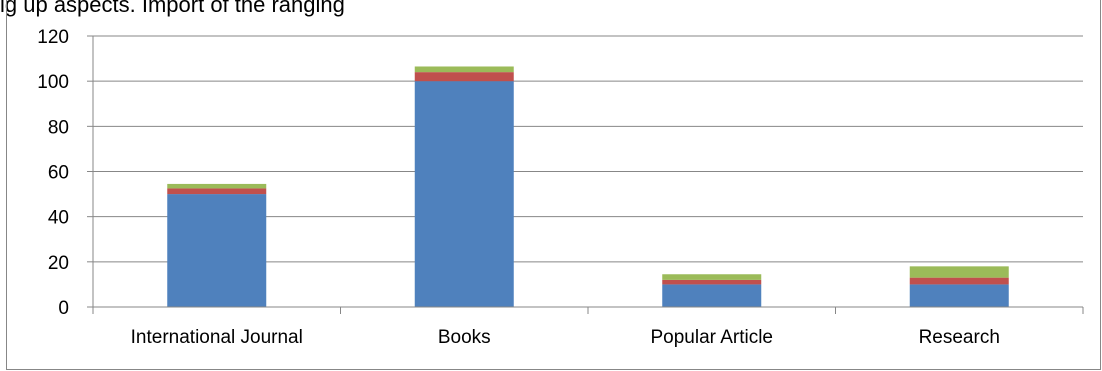  I want to click on y-tick-label: 80, so click(58, 127).